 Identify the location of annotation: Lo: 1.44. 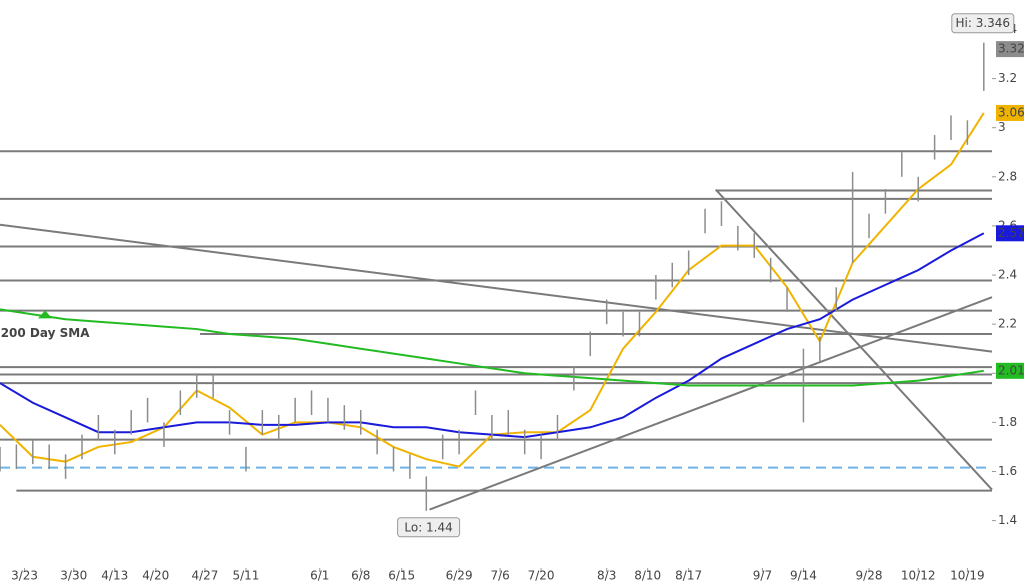
(428, 527).